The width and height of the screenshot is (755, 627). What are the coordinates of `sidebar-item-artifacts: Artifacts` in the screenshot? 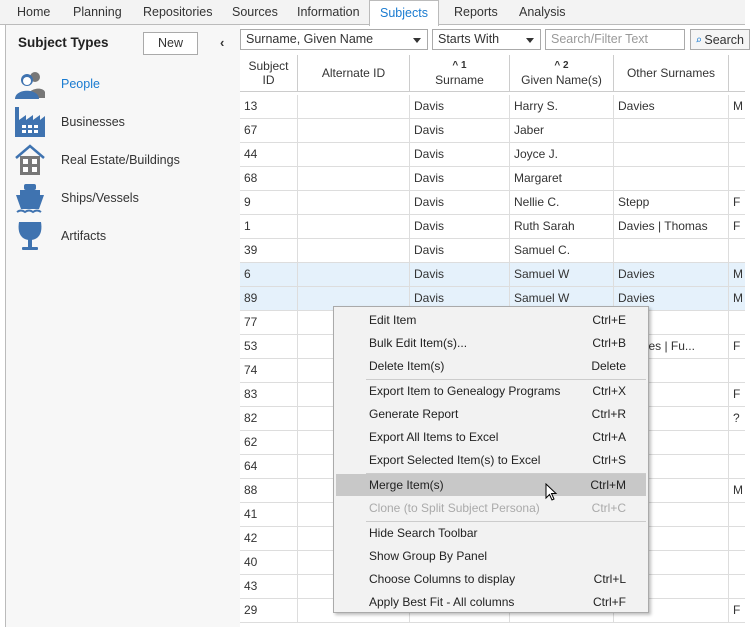 It's located at (60, 236).